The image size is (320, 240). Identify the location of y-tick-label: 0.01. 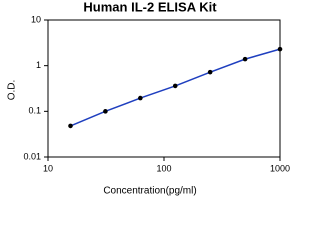
(32, 156).